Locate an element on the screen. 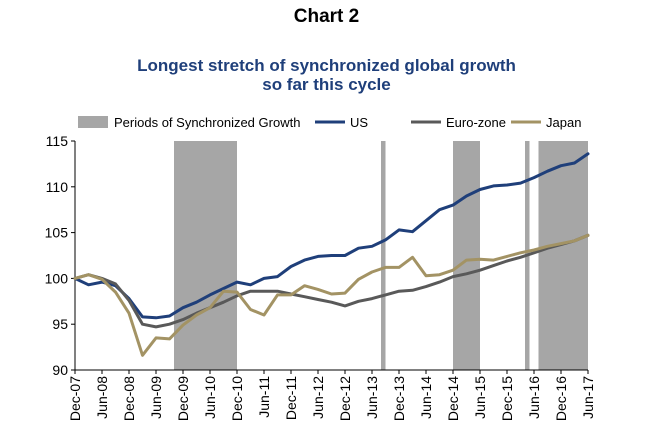 The width and height of the screenshot is (653, 444). y-tick-label: 95 is located at coordinates (60, 324).